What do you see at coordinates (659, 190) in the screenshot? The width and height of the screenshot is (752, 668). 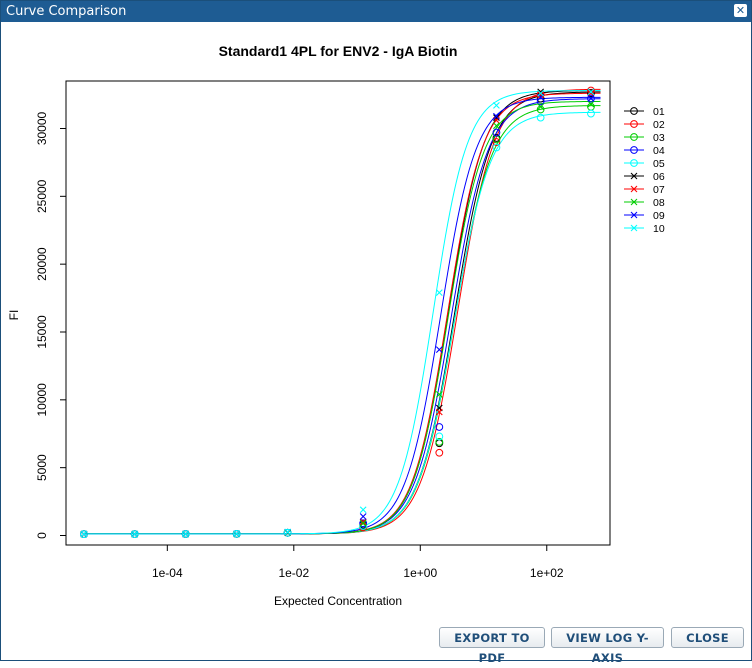 I see `legend-label-07: 07` at bounding box center [659, 190].